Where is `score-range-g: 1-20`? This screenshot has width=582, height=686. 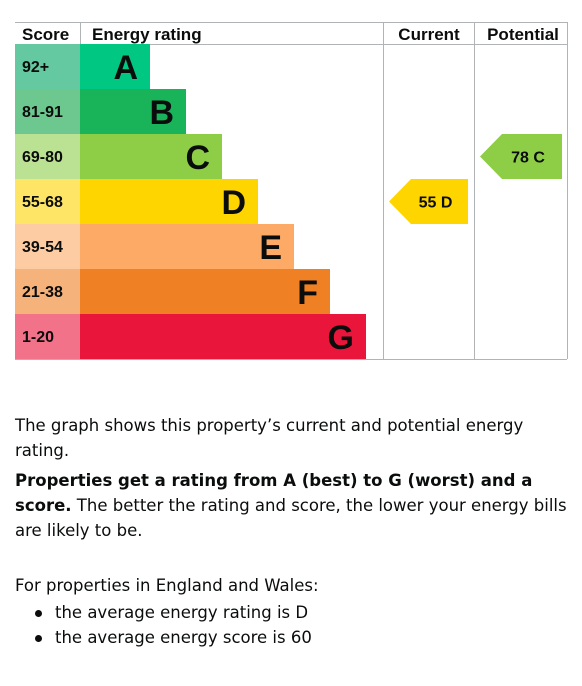 score-range-g: 1-20 is located at coordinates (38, 337).